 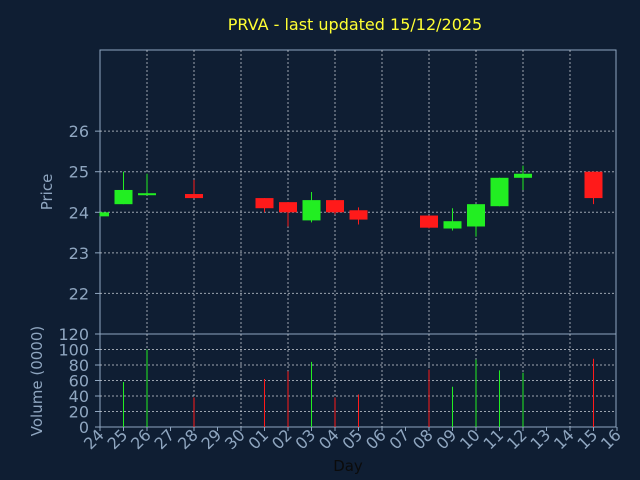 I want to click on price-tick-label: 24, so click(x=79, y=212).